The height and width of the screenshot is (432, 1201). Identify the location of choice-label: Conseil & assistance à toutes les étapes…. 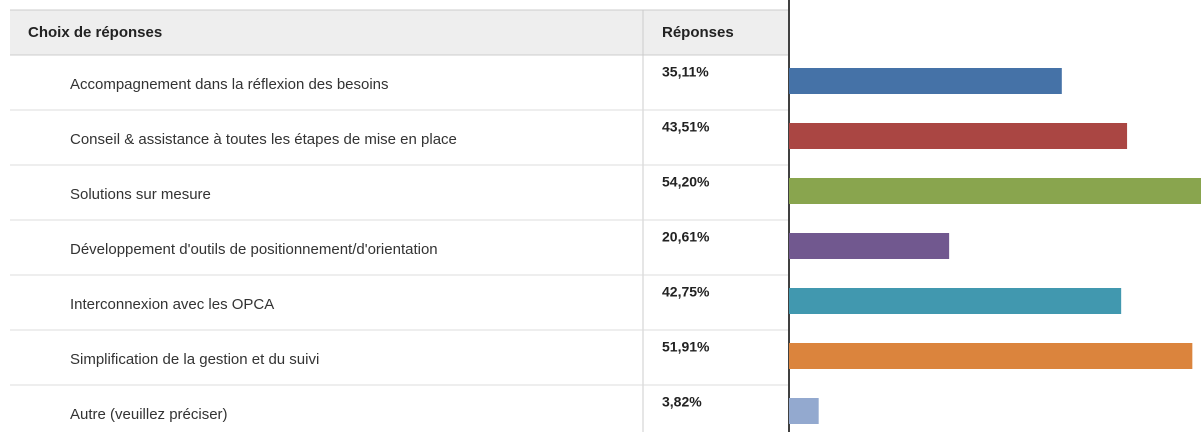
(263, 139).